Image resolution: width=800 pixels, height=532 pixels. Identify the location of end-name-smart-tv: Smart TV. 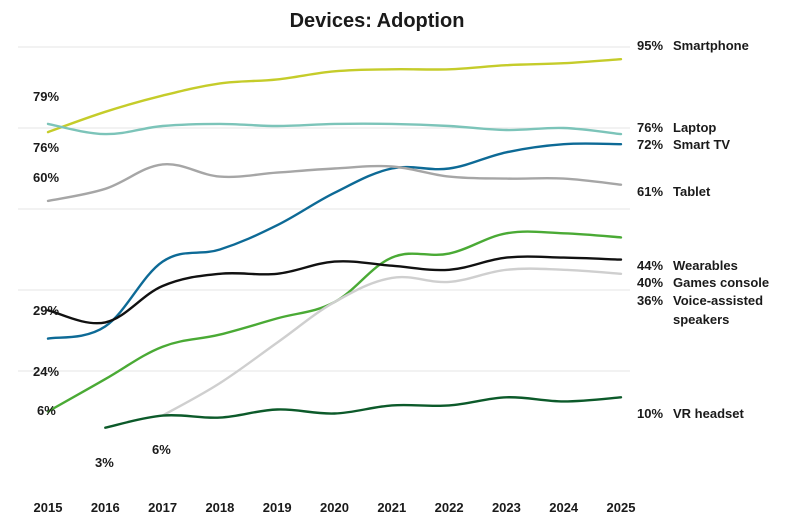
(701, 144).